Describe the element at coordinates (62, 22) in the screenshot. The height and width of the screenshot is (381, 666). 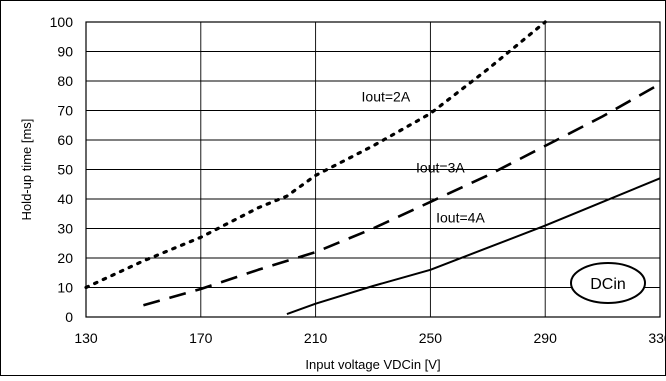
I see `y-tick-label: 100` at that location.